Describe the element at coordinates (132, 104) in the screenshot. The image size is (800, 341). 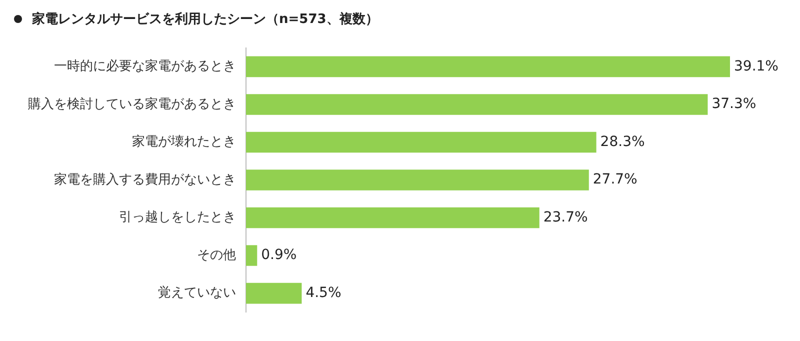
I see `y-tick-label: 購入を検討している家電があるとき` at that location.